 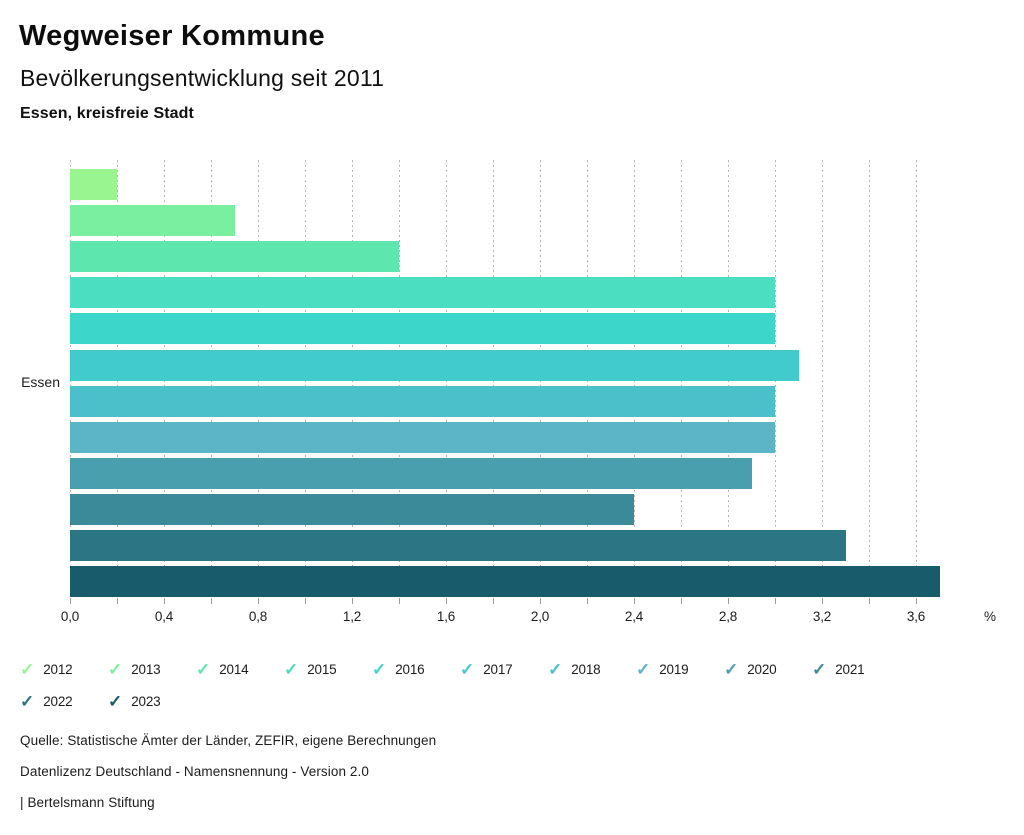 I want to click on legend-label: 2017, so click(x=498, y=669).